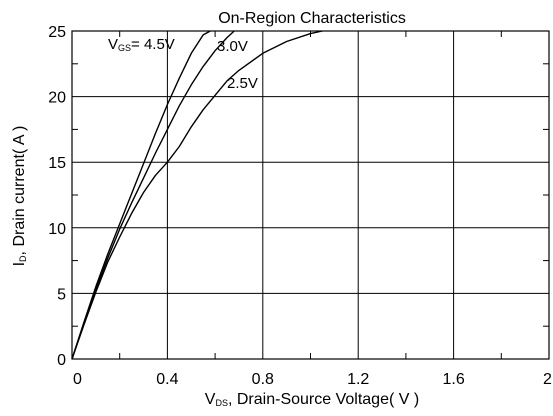 The width and height of the screenshot is (553, 416). What do you see at coordinates (312, 379) in the screenshot?
I see `x-tick-labels: 0 0.4 0.8 1.2 1.6 2` at bounding box center [312, 379].